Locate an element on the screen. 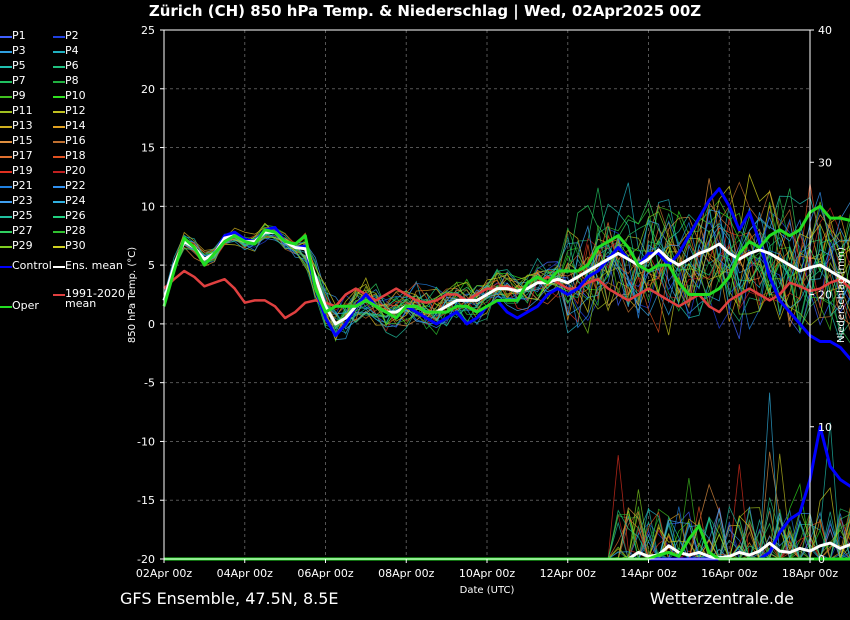 The image size is (850, 620). legend-item: P23 is located at coordinates (16, 200).